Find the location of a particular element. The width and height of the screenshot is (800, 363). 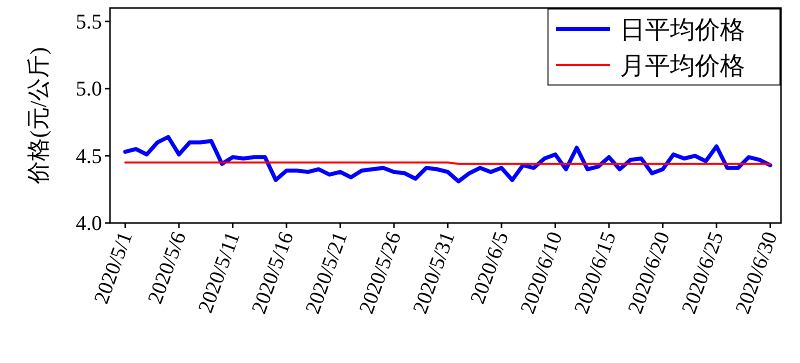

y-axis-title: 价格(元/公斤) is located at coordinates (38, 116).